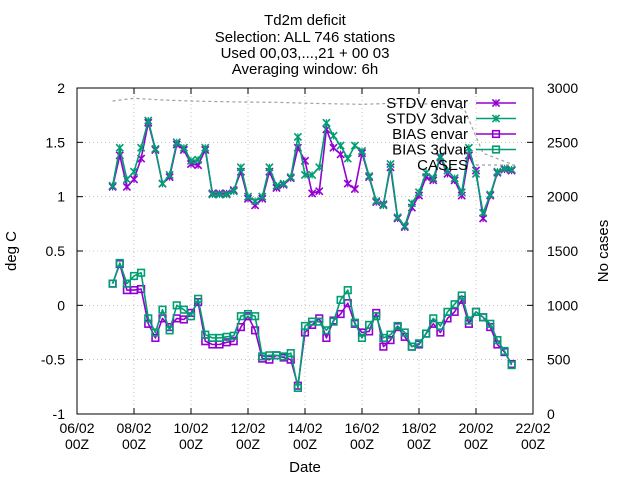  I want to click on y2-tick-label: 0, so click(551, 414).